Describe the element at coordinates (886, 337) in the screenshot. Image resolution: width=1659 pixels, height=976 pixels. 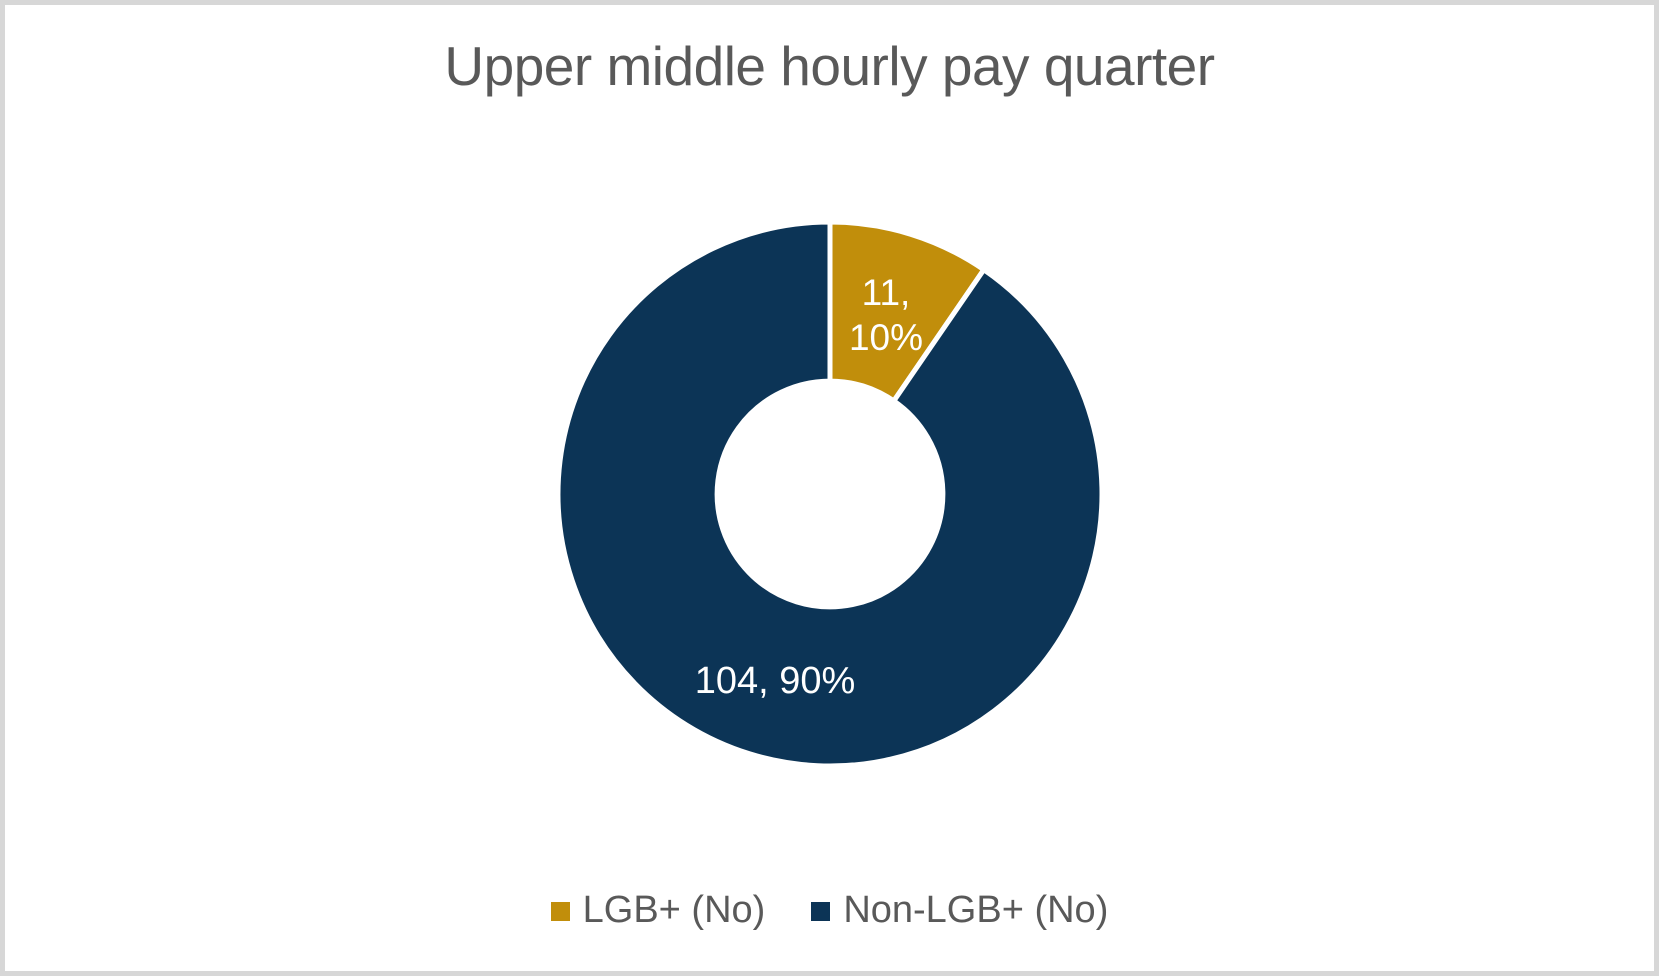
I see `slice-label-lgb-line2: 10%` at that location.